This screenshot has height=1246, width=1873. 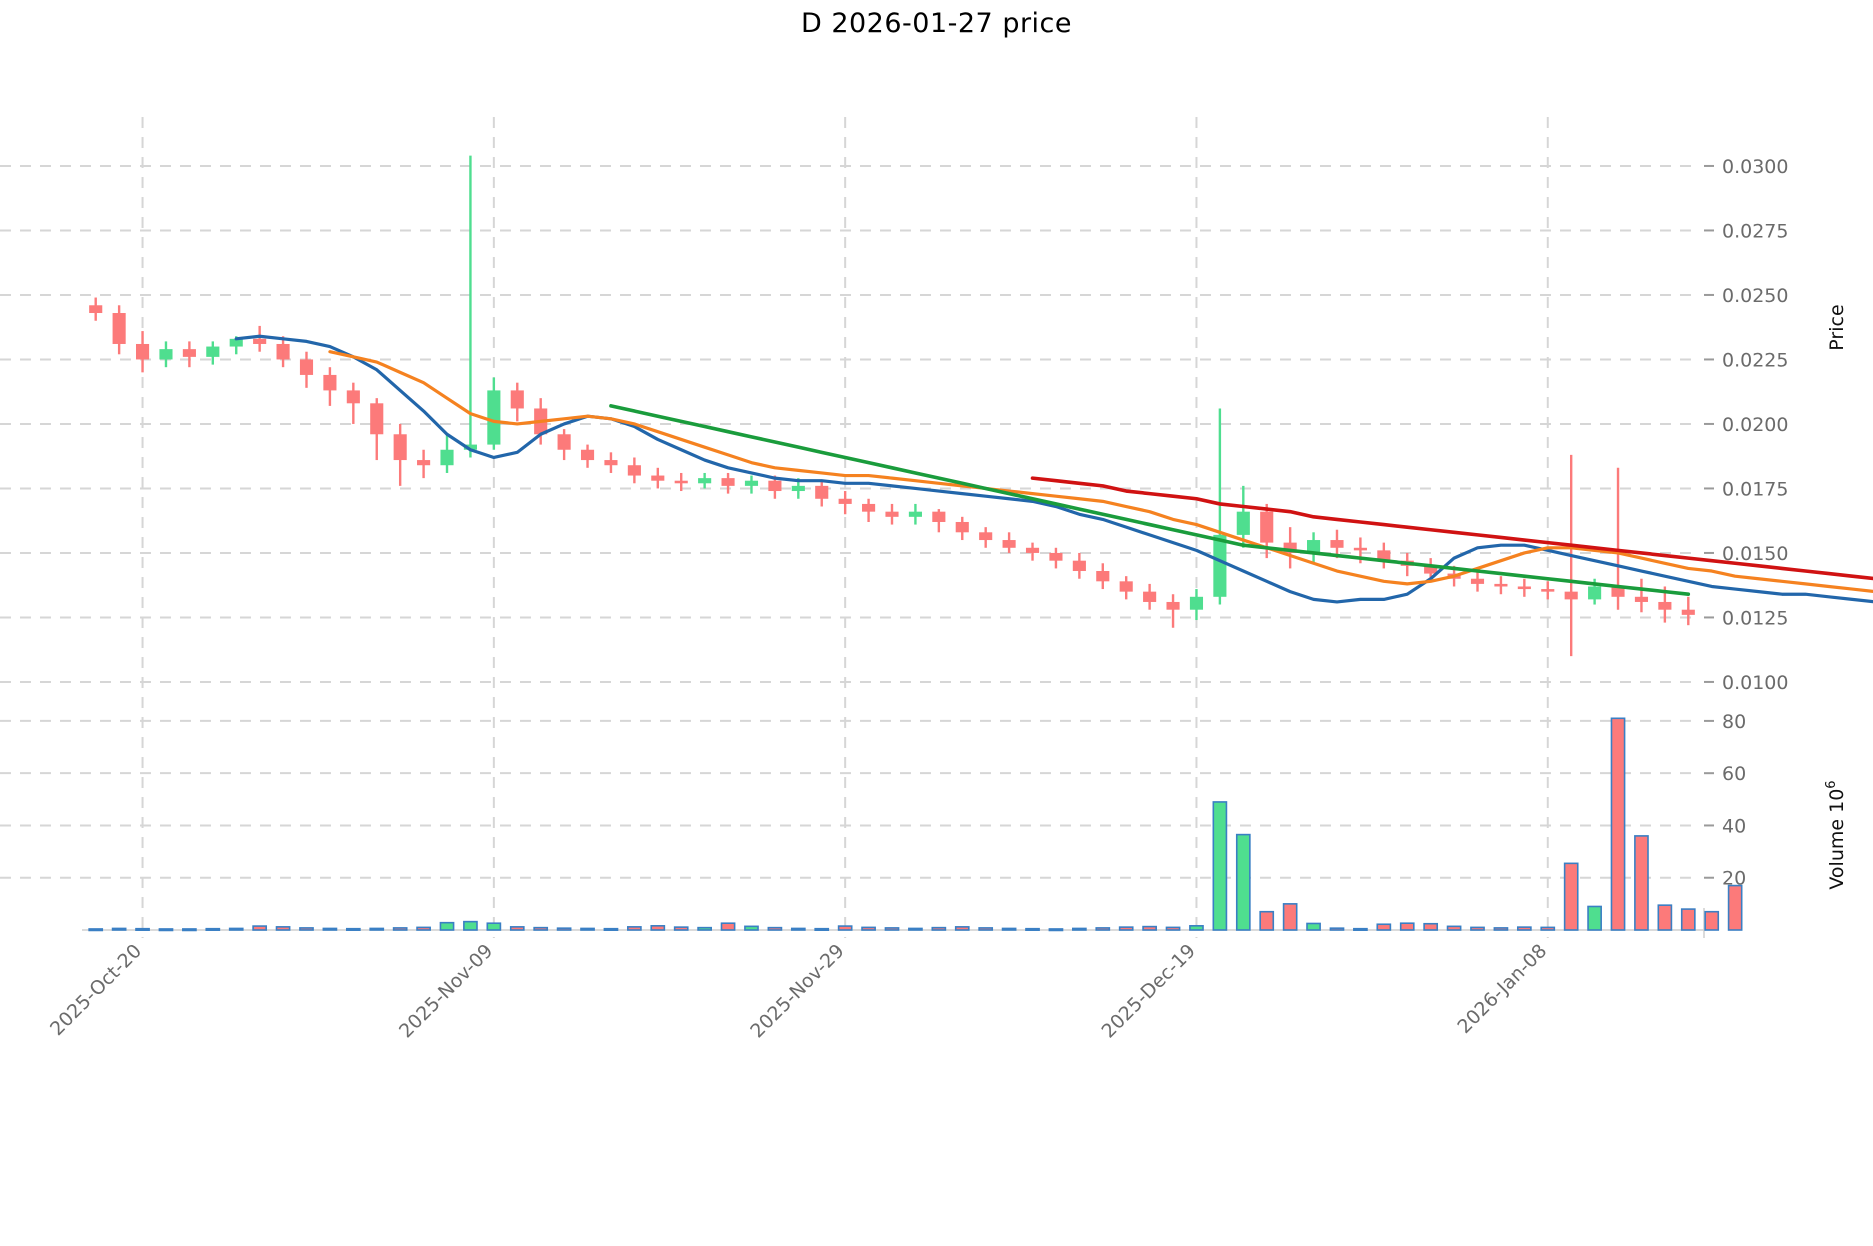 I want to click on ma-long-green-line, so click(x=1150, y=500).